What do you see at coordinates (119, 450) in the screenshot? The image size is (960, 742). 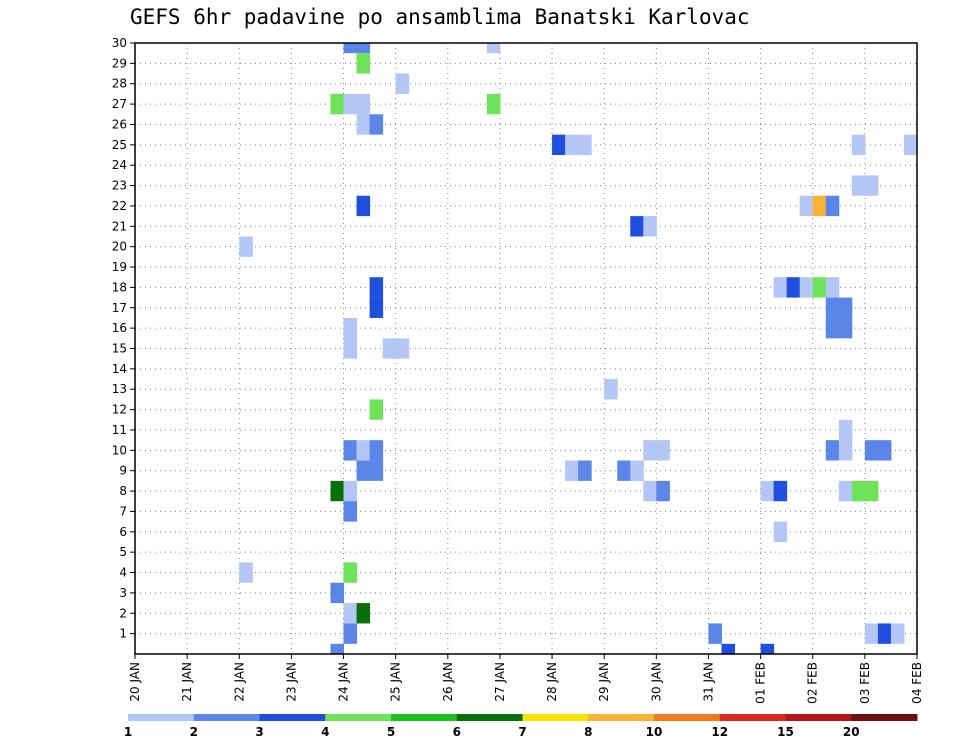 I see `y-tick-label: 10` at bounding box center [119, 450].